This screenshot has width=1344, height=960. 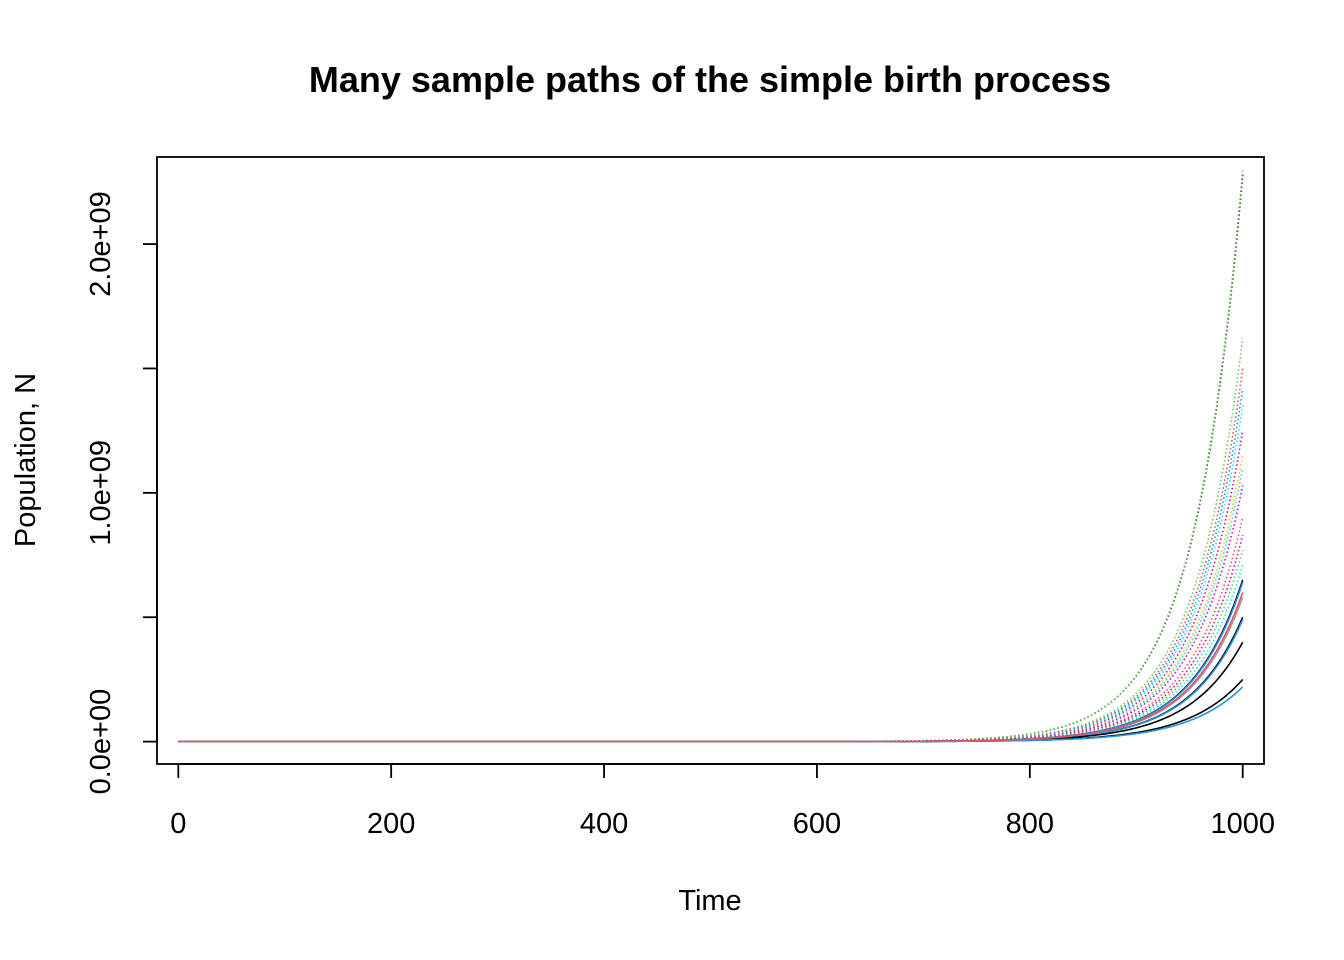 I want to click on y-tick-label: 1.0e+09, so click(x=101, y=493).